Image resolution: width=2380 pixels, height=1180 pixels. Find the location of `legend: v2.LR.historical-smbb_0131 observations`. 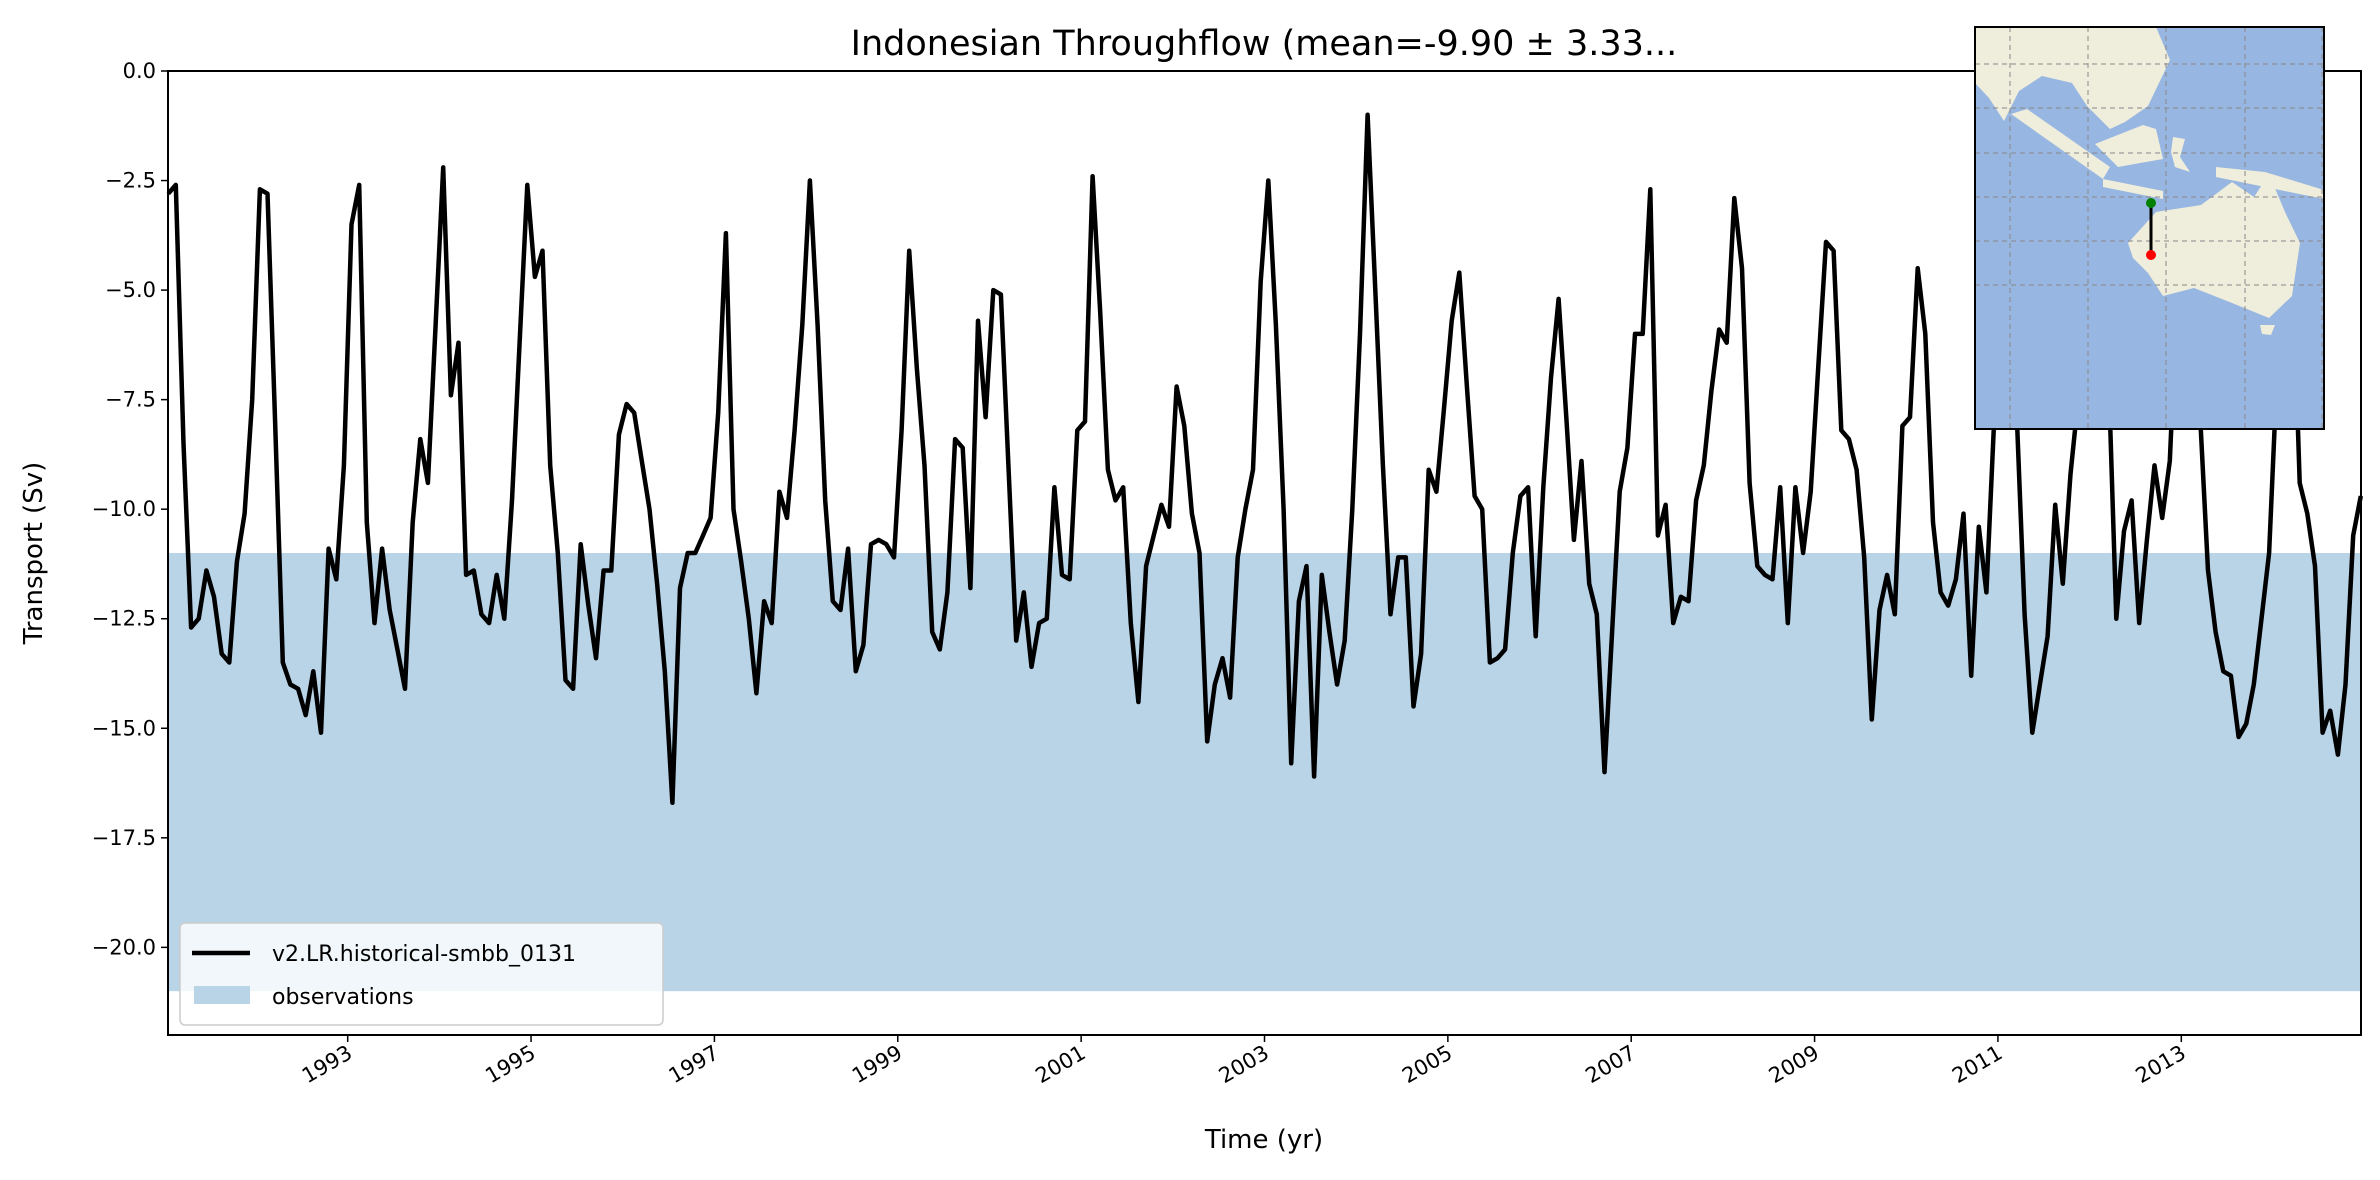

legend: v2.LR.historical-smbb_0131 observations is located at coordinates (421, 974).